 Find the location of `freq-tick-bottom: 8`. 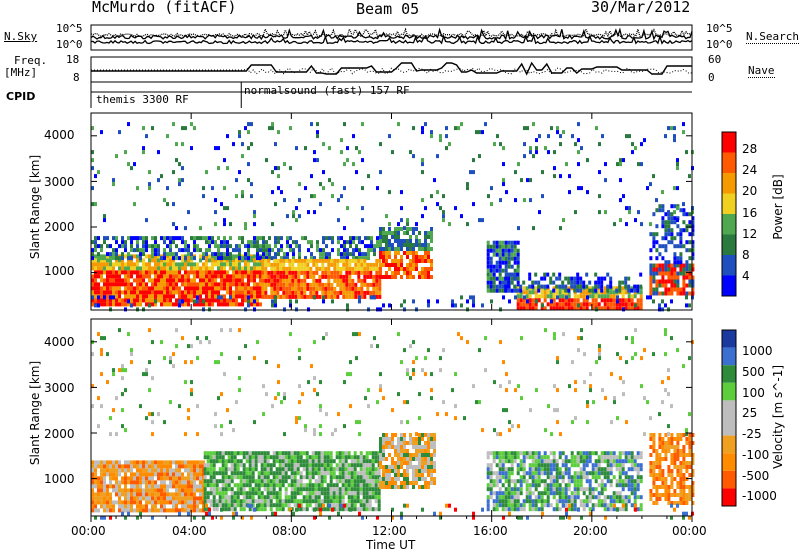

freq-tick-bottom: 8 is located at coordinates (76, 77).